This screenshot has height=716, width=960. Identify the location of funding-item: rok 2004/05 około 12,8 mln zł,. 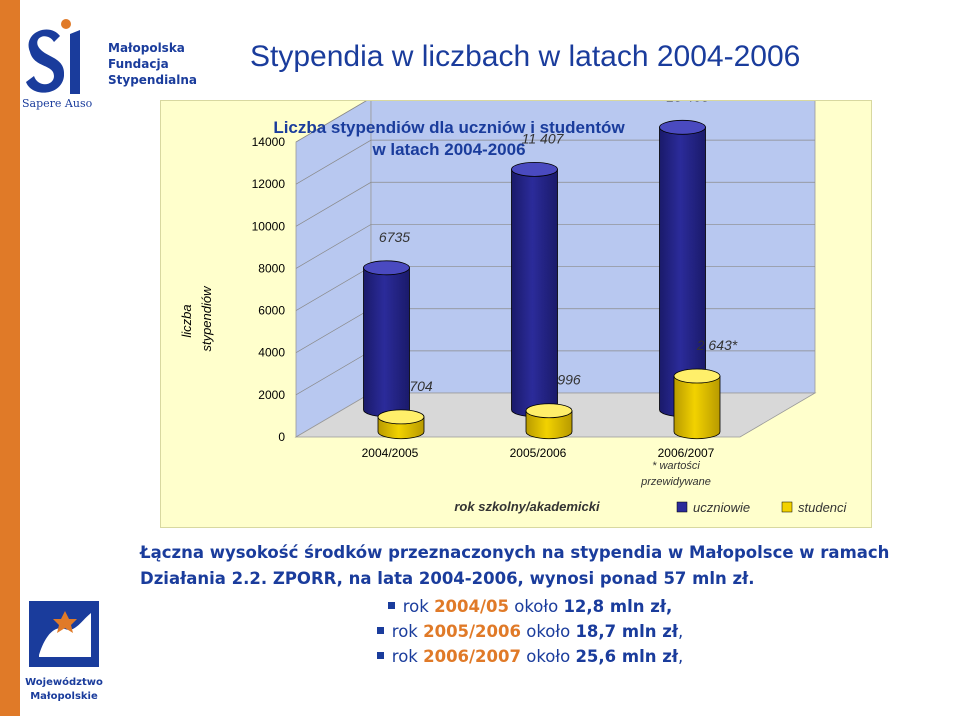
(530, 606).